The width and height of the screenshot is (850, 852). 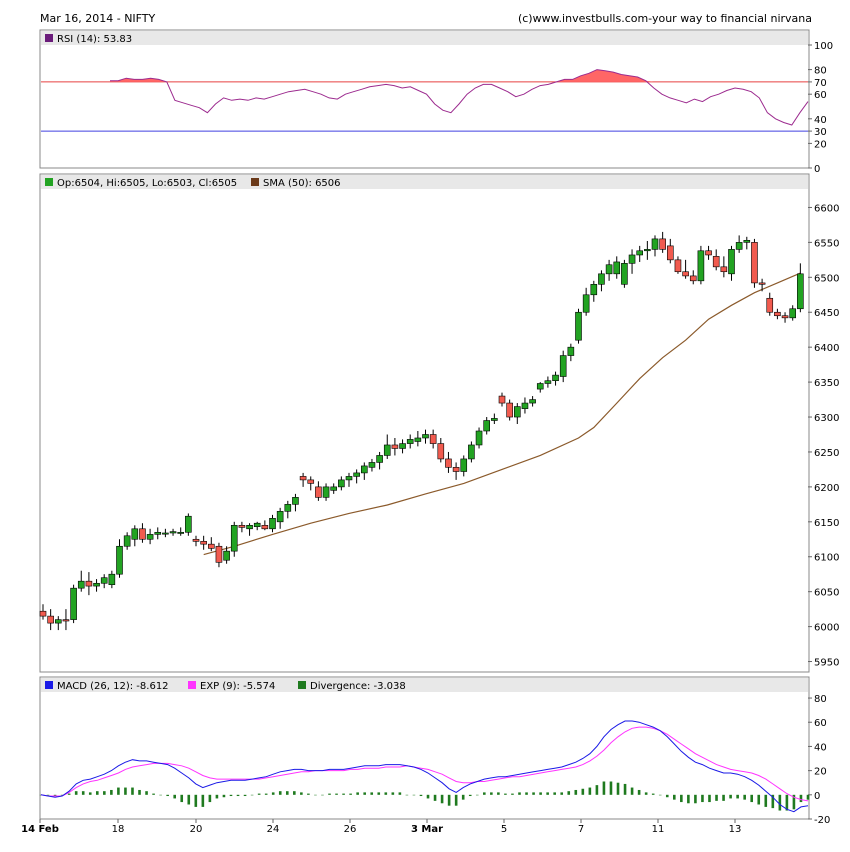 I want to click on rsi-plot, so click(x=425, y=100).